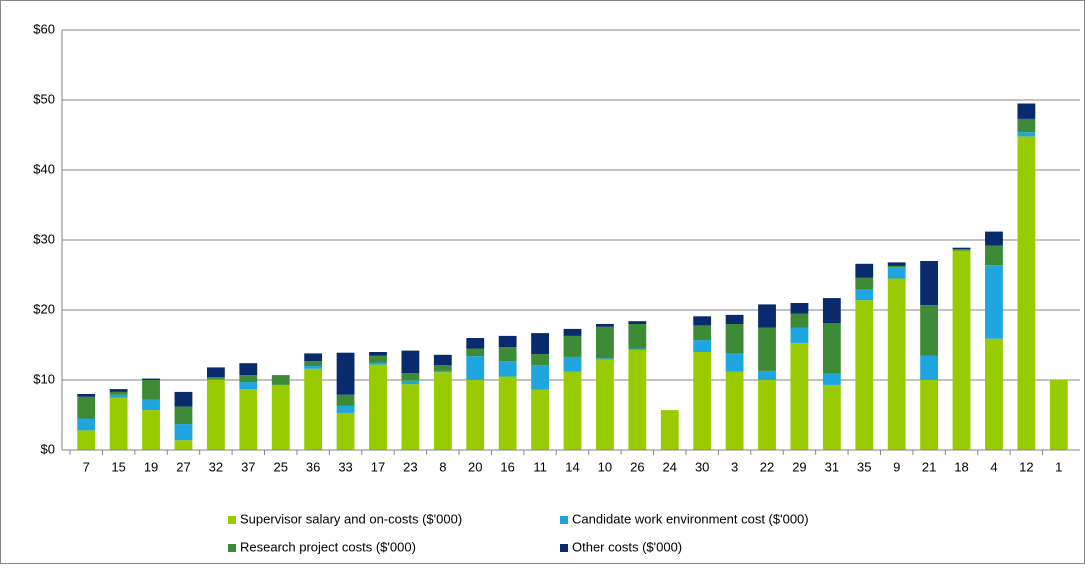 The image size is (1085, 569). Describe the element at coordinates (605, 466) in the screenshot. I see `x-tick-label: 10` at that location.